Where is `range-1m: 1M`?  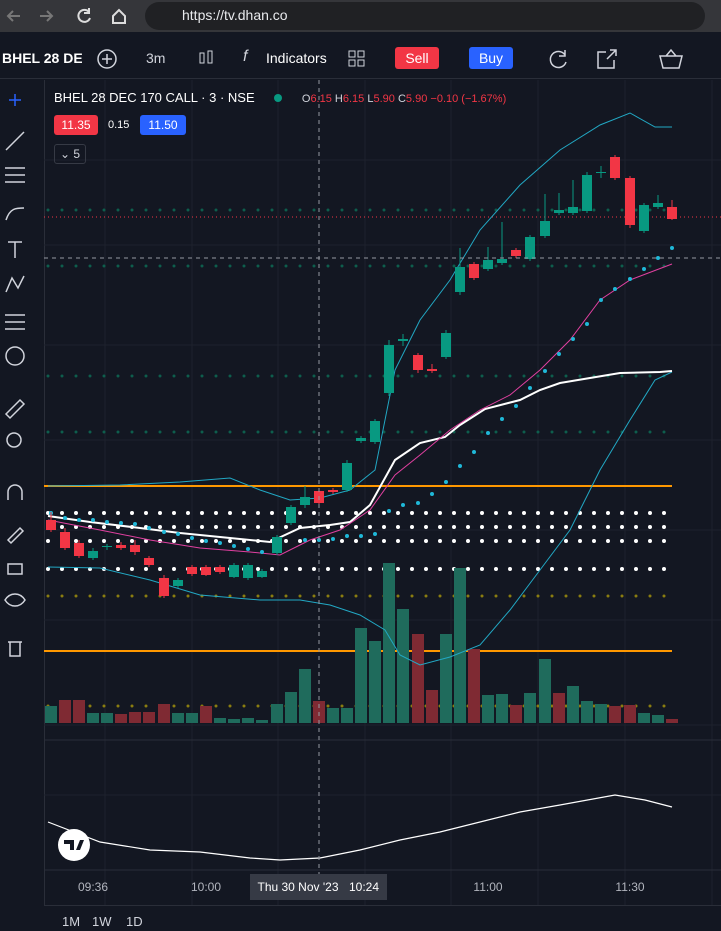
range-1m: 1M is located at coordinates (71, 921).